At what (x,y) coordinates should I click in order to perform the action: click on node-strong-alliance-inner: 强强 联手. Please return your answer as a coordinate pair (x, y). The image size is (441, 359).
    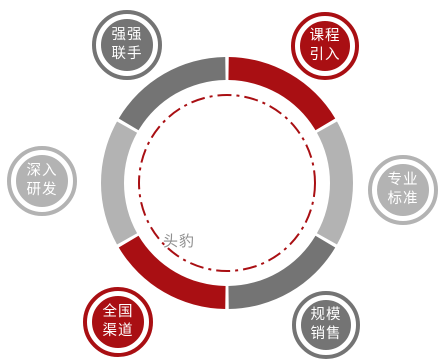
    Looking at the image, I should click on (127, 45).